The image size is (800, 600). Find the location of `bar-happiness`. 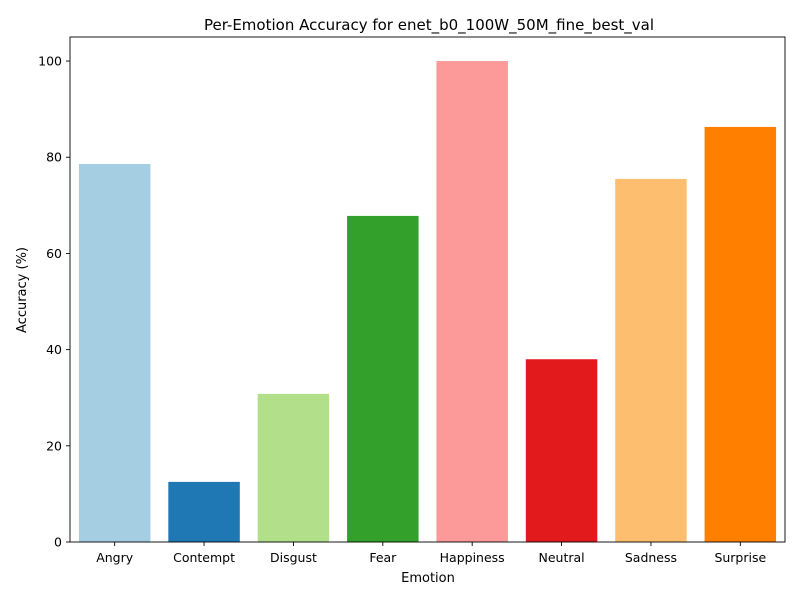

bar-happiness is located at coordinates (472, 302).